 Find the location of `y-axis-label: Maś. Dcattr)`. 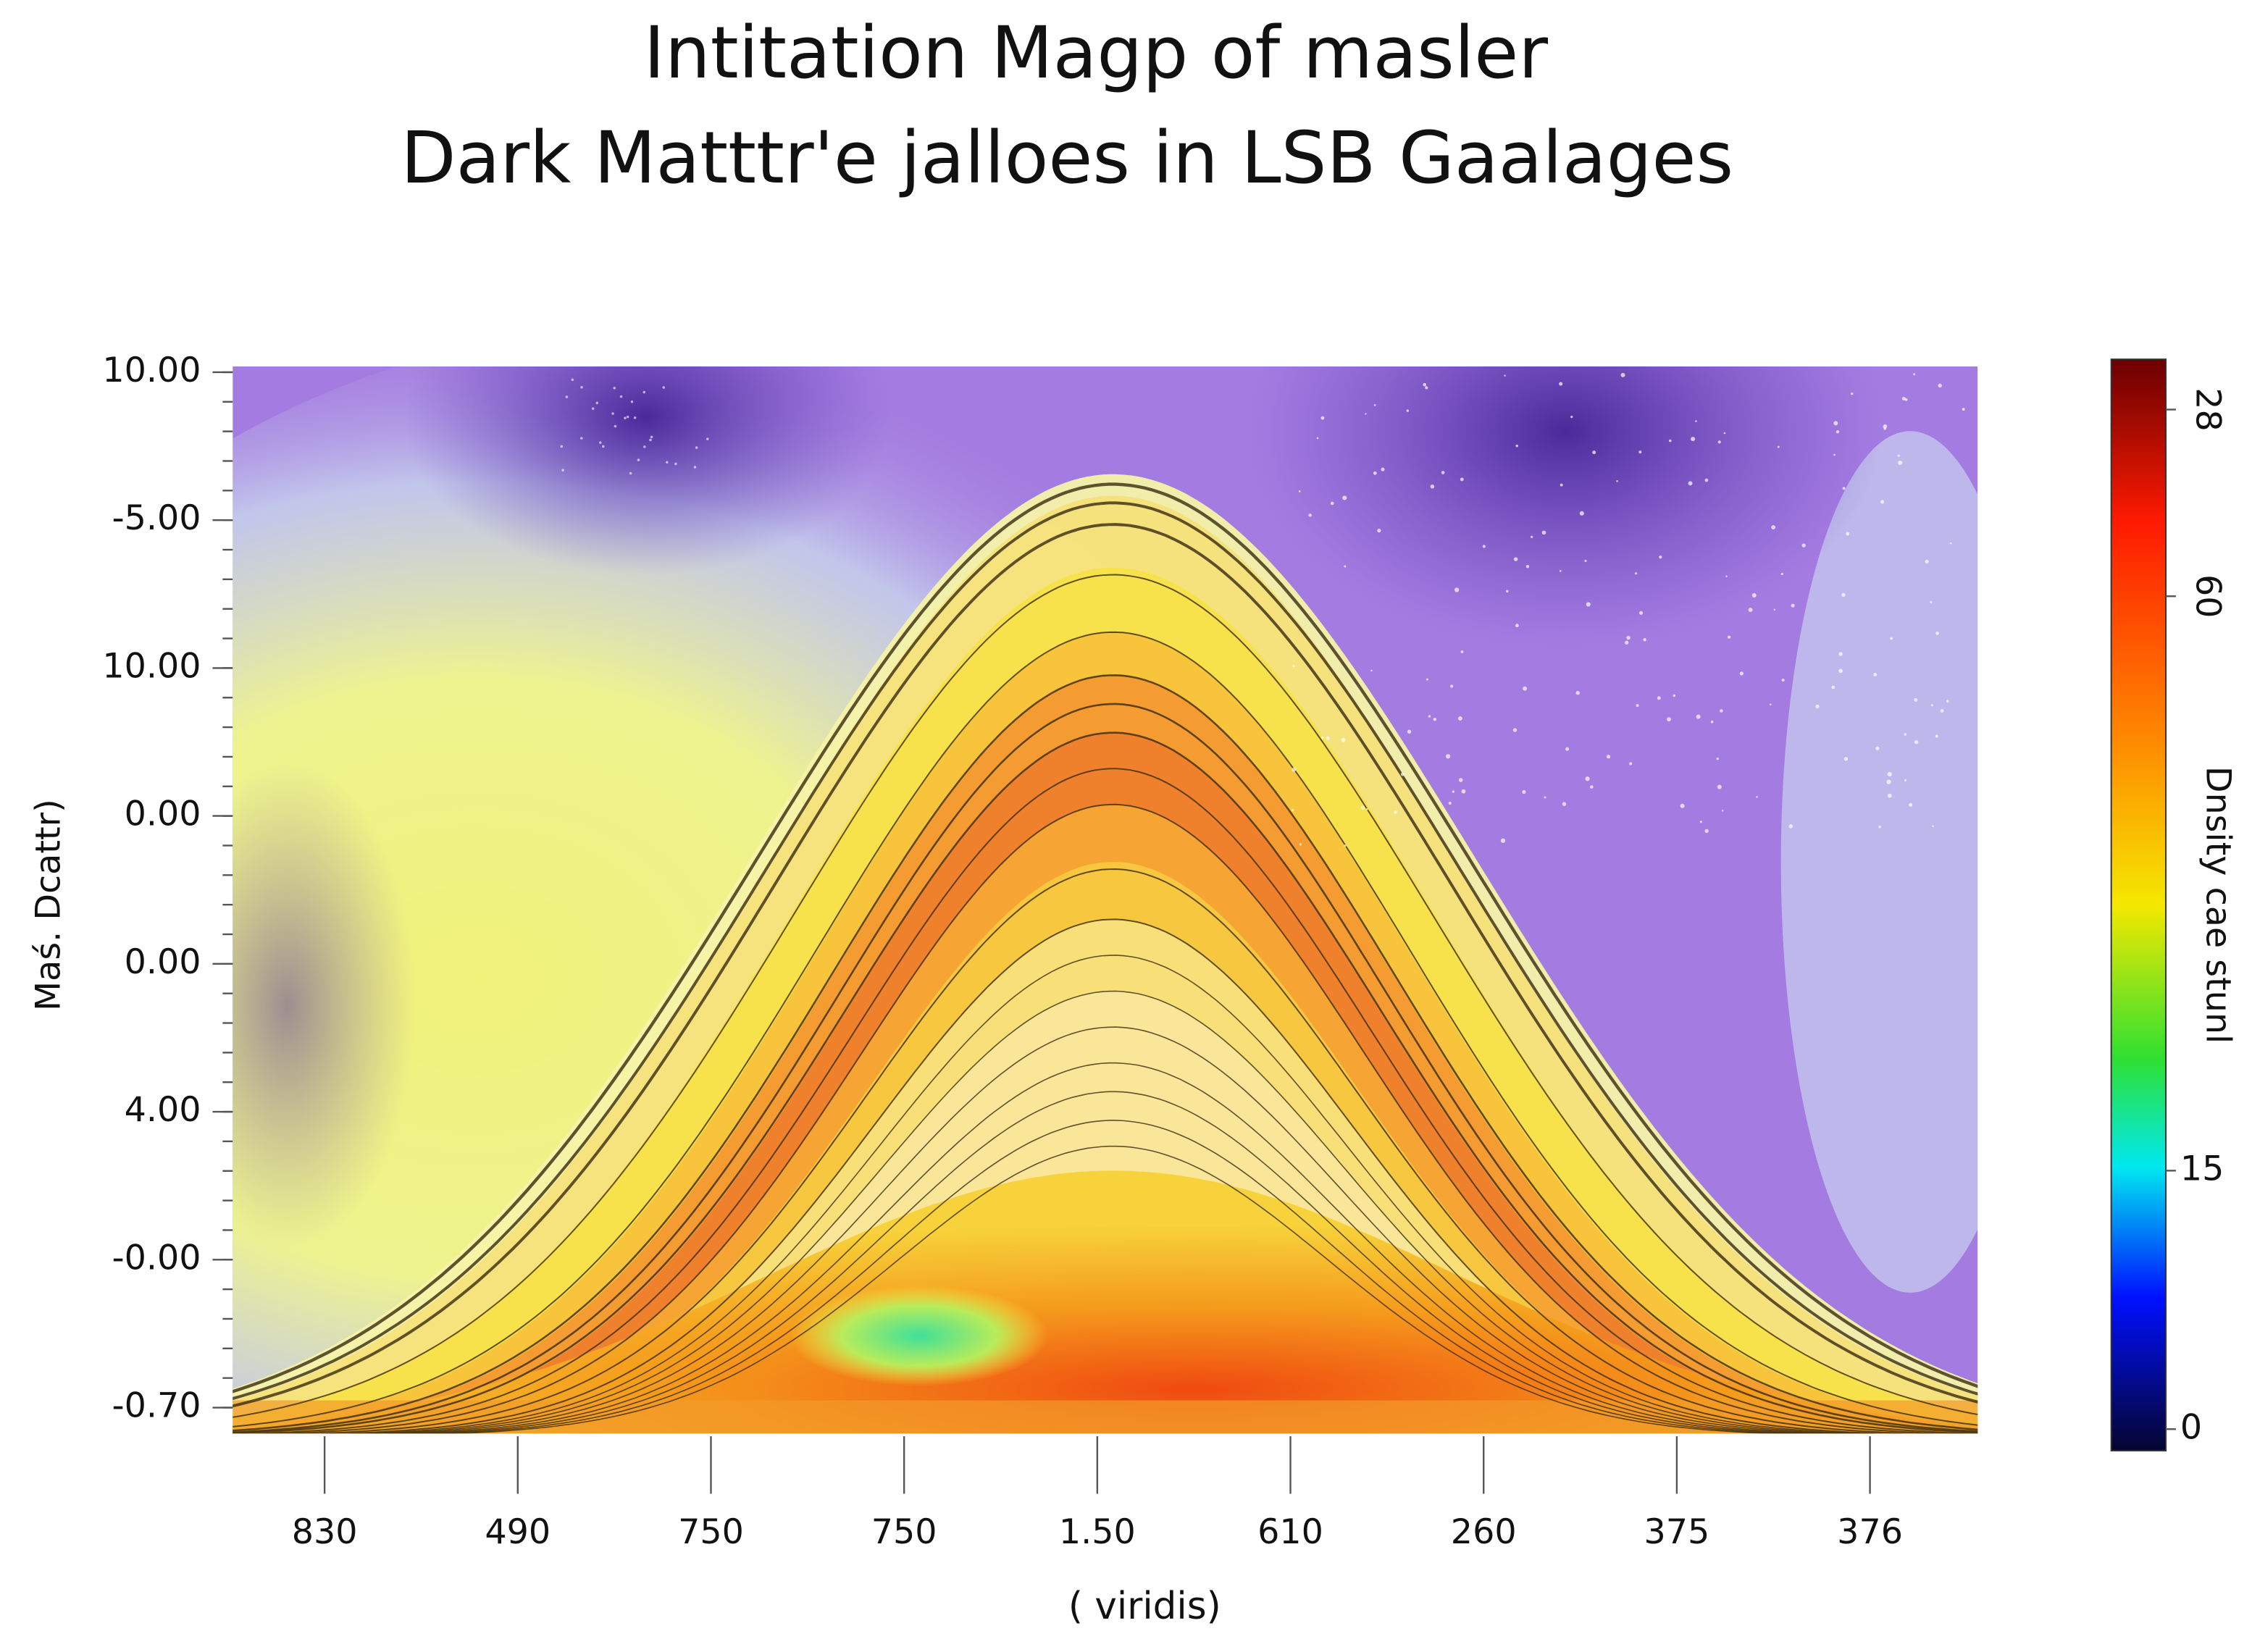

y-axis-label: Maś. Dcattr) is located at coordinates (48, 905).